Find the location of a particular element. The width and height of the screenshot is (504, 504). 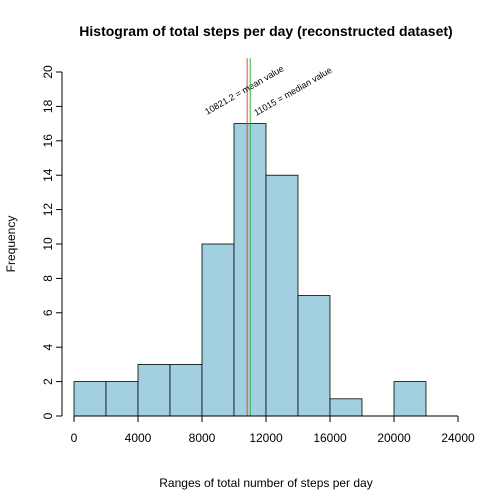

y-tick-label-9: 18 is located at coordinates (48, 106).